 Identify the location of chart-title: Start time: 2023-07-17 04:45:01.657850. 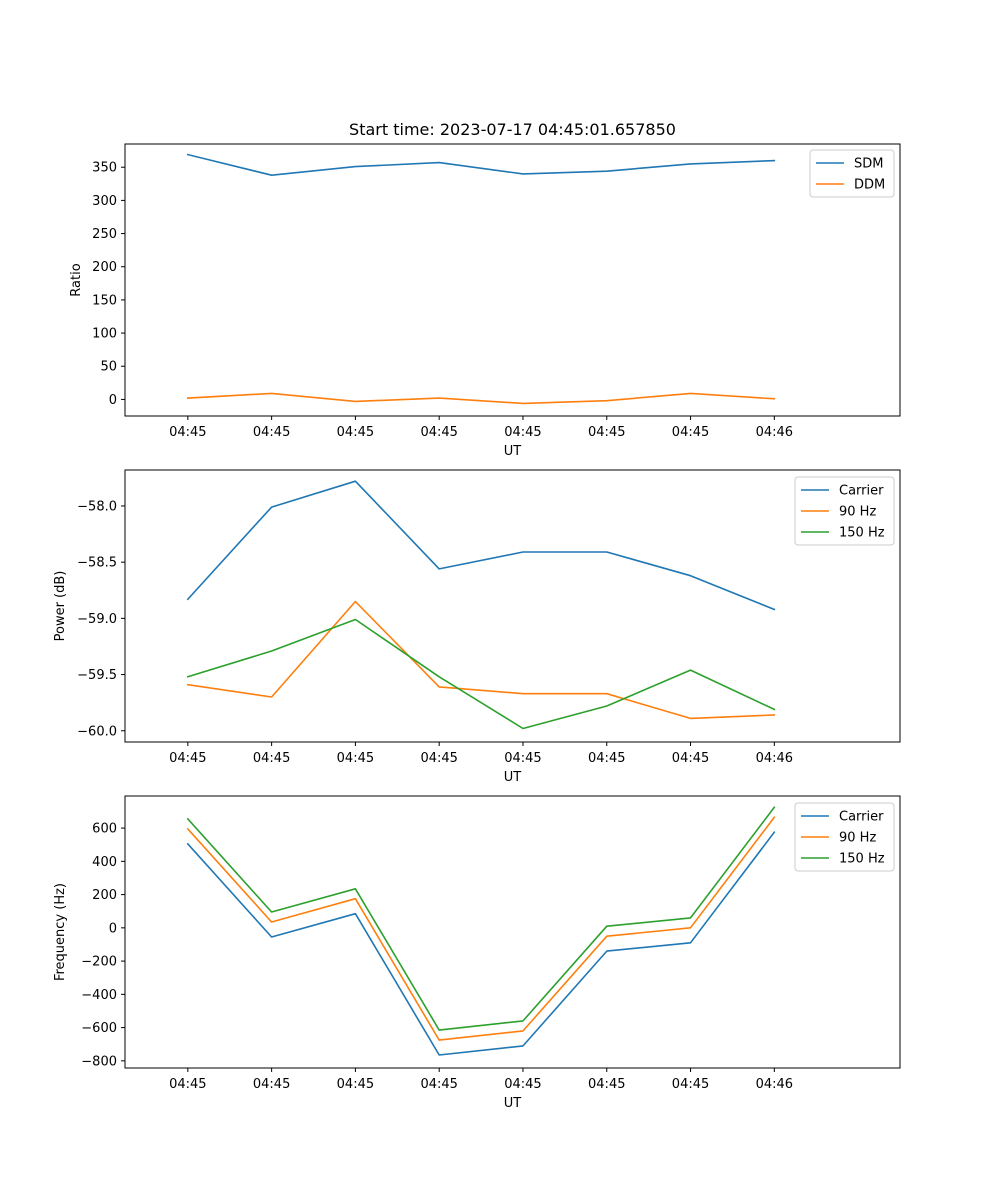
(512, 129).